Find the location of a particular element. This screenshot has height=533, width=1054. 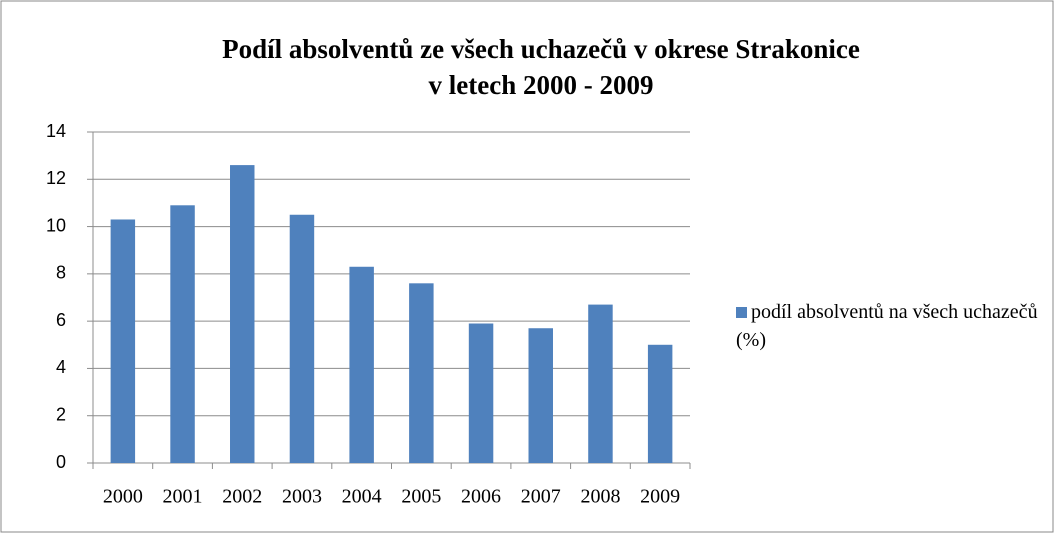

y-tick-label: 0 is located at coordinates (61, 462).